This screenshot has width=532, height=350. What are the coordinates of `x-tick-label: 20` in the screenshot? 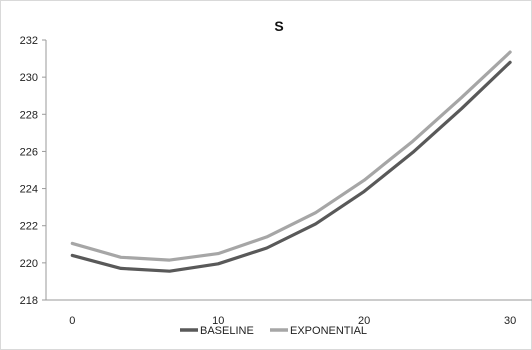 It's located at (364, 321).